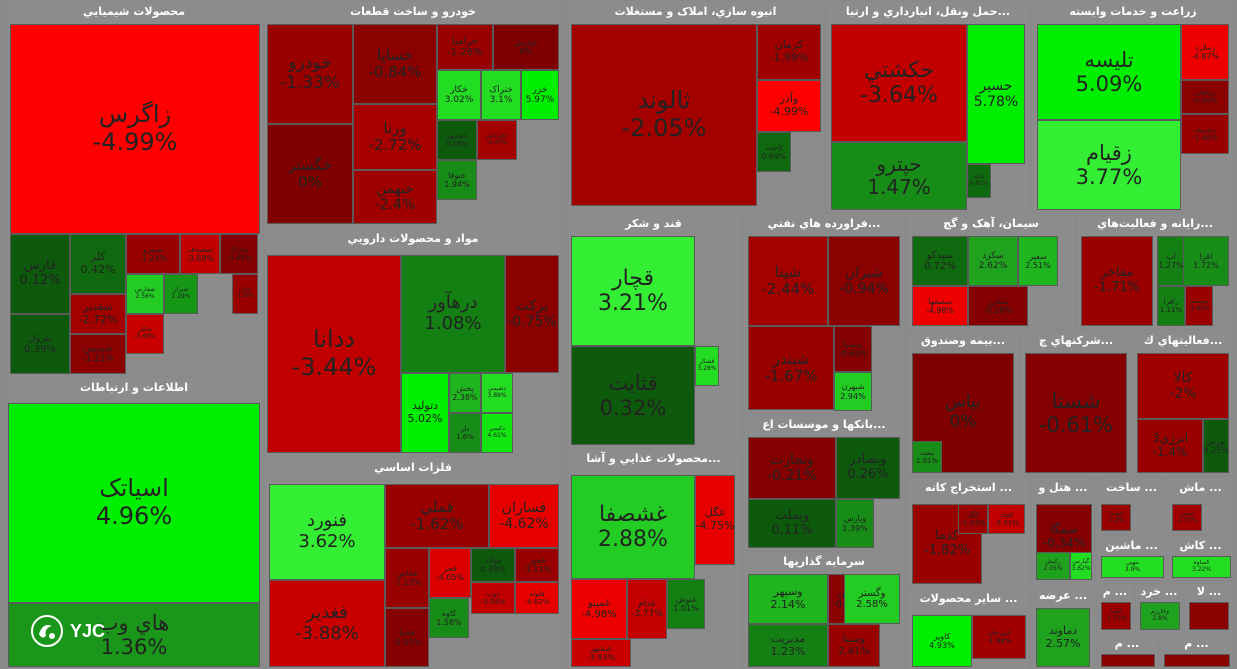 The image size is (1237, 669). Describe the element at coordinates (653, 223) in the screenshot. I see `sector-title: قند و شکر` at that location.